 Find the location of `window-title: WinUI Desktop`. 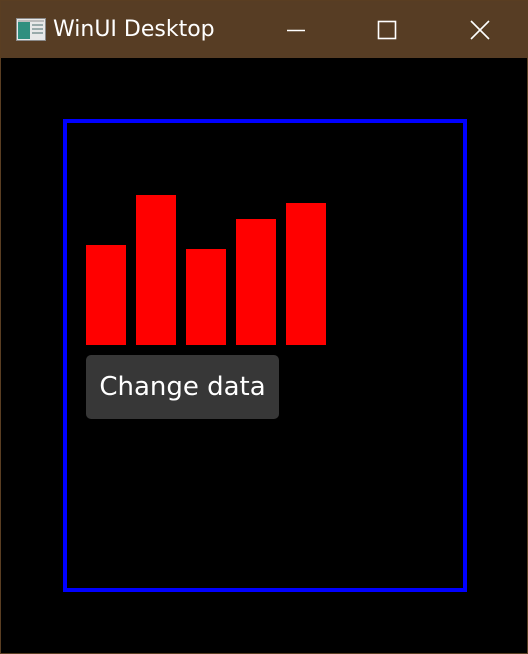

window-title: WinUI Desktop is located at coordinates (134, 29).